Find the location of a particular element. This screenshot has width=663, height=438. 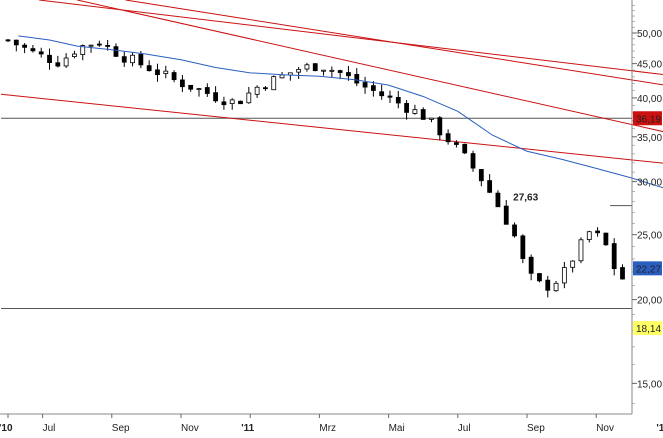

price-badges: 36,19 22,27 18,14 is located at coordinates (647, 223).